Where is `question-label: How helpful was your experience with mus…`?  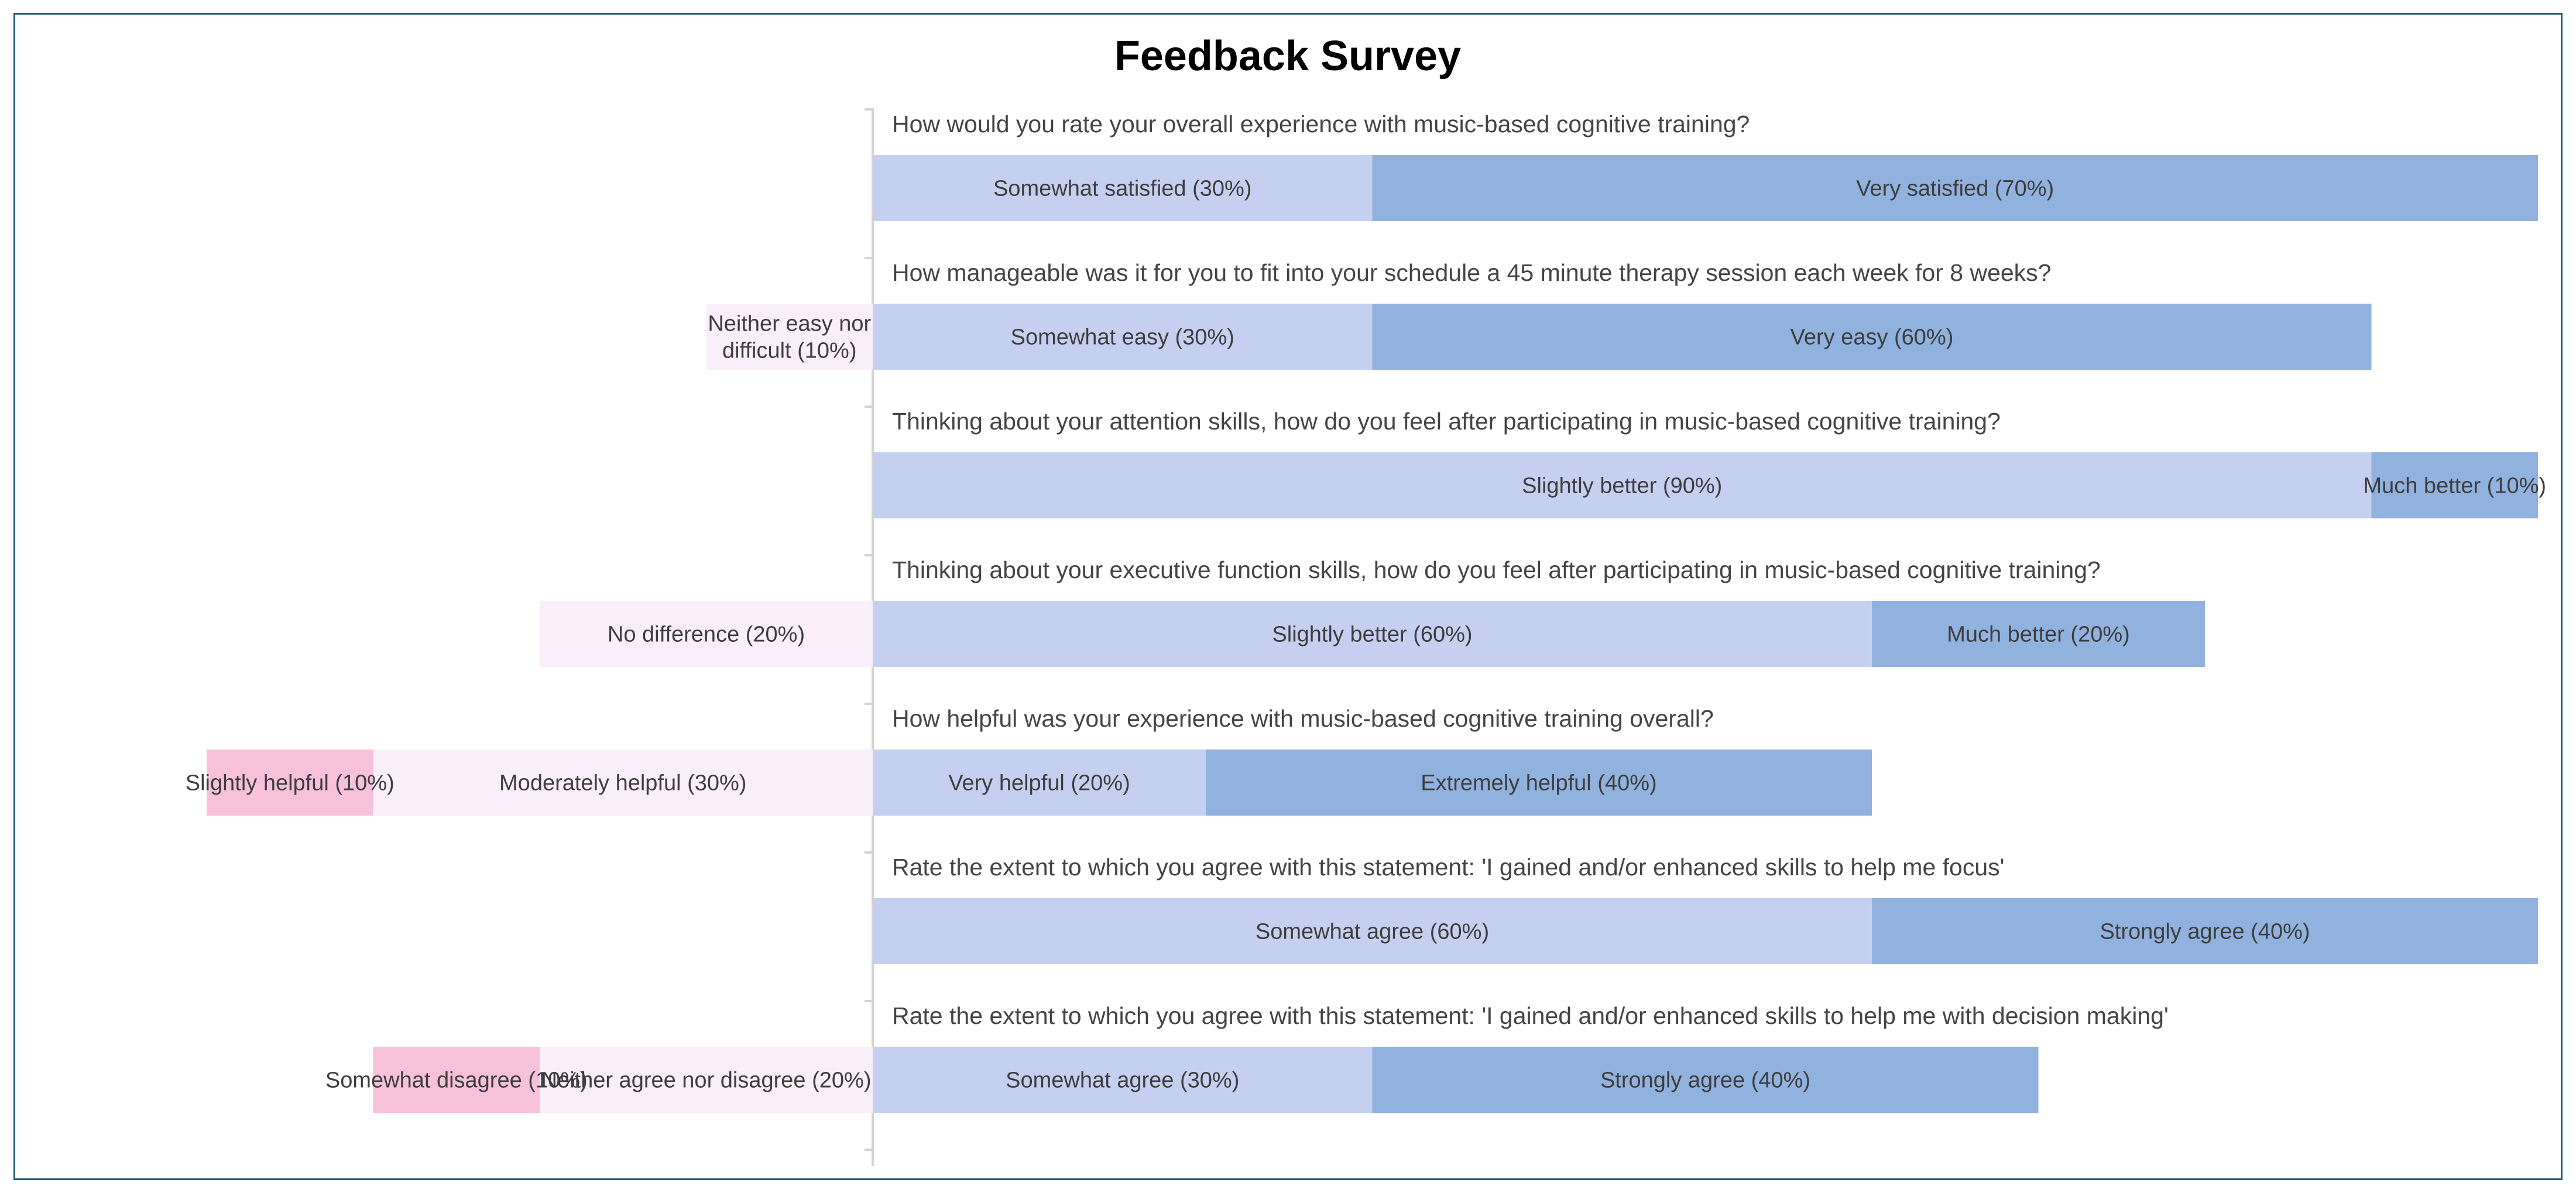
question-label: How helpful was your experience with mus… is located at coordinates (1303, 719).